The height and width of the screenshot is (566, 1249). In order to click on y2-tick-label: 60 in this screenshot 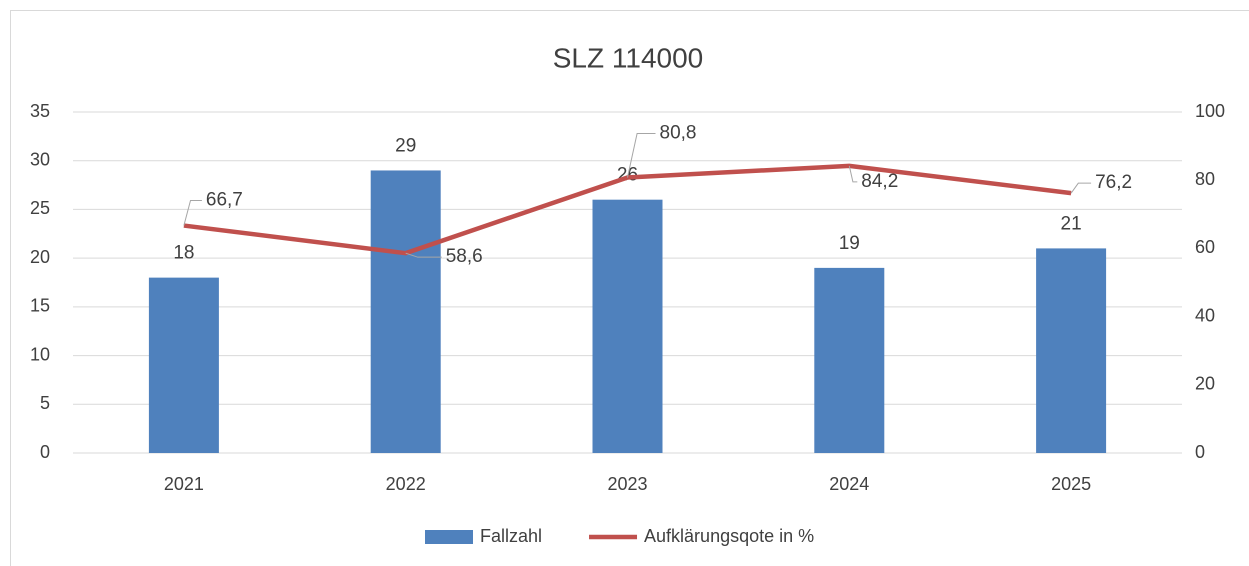, I will do `click(1205, 247)`.